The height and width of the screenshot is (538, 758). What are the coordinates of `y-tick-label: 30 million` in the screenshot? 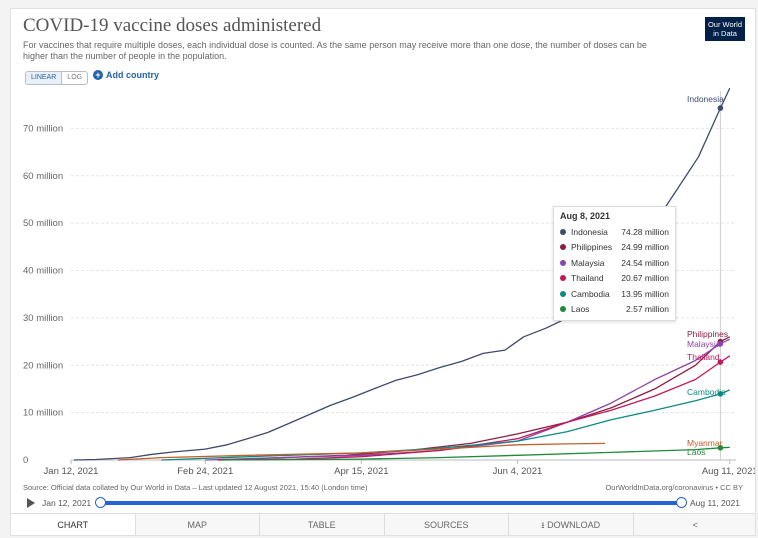 It's located at (43, 318).